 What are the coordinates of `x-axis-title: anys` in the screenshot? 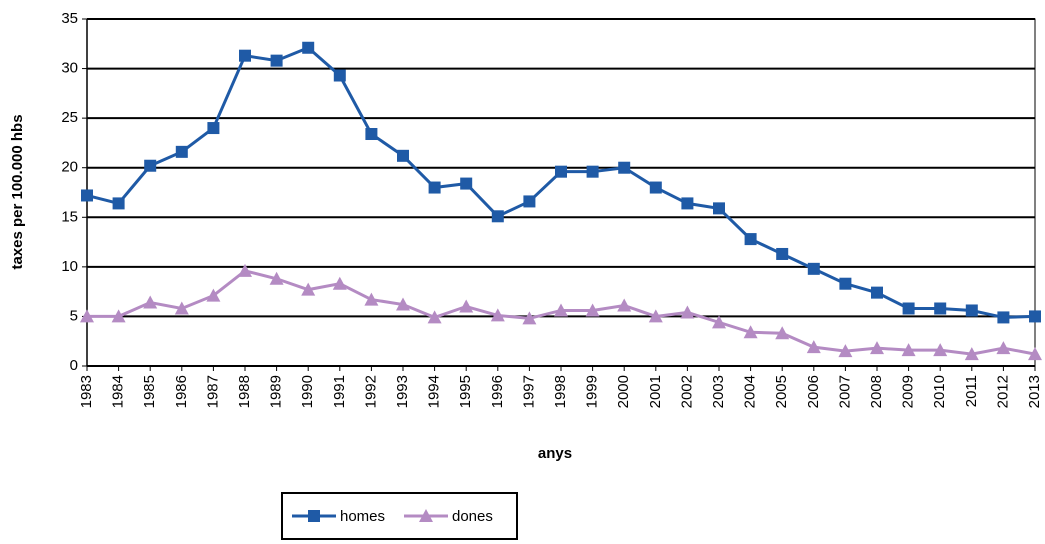 It's located at (555, 453).